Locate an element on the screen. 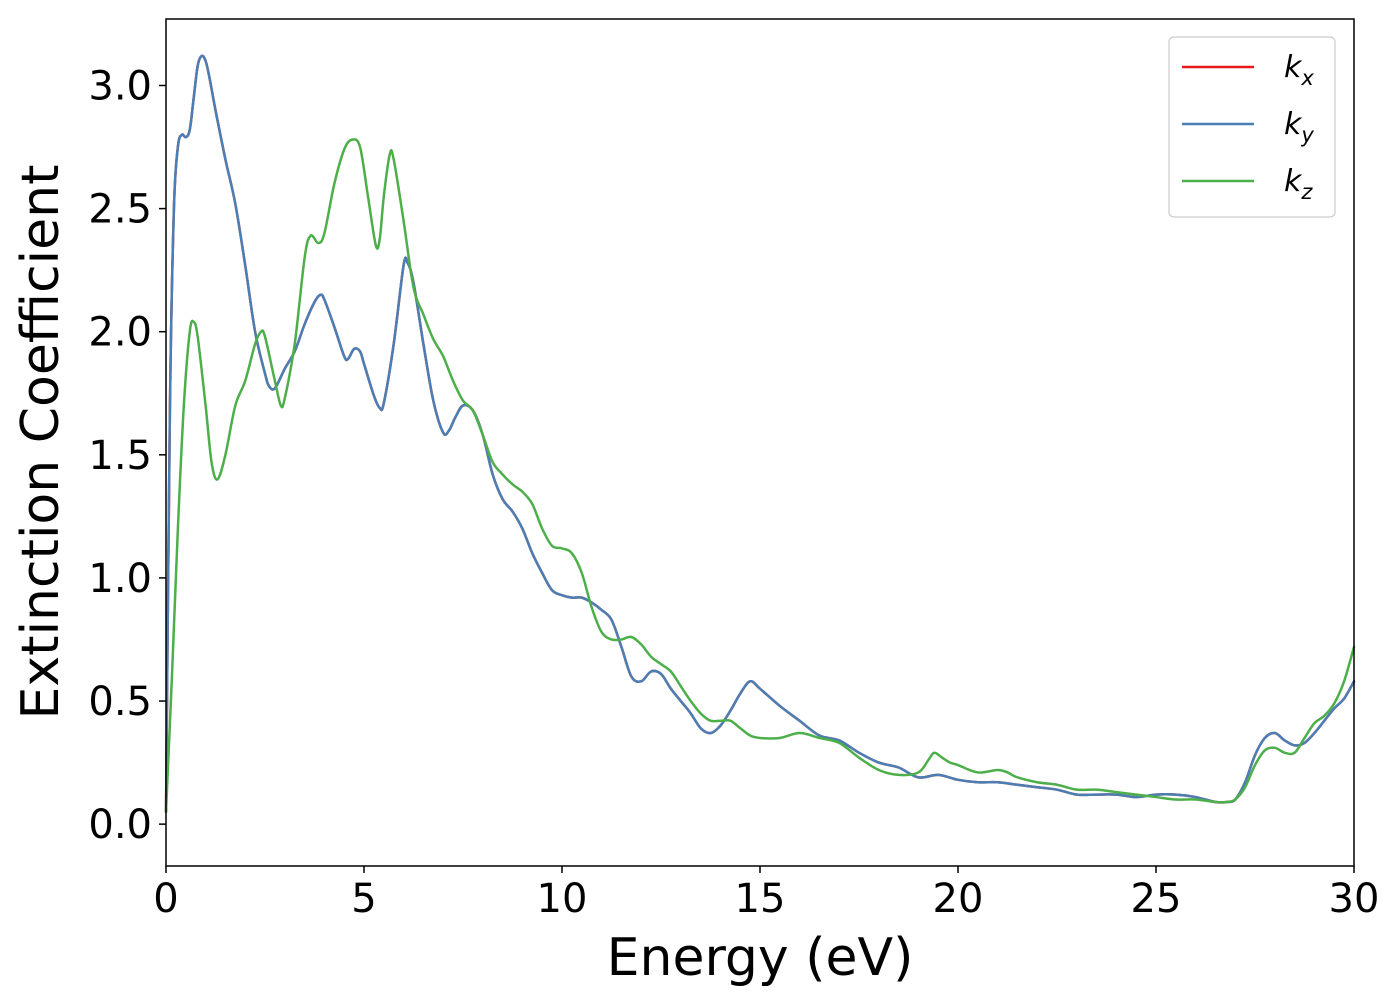 The width and height of the screenshot is (1400, 1004). x-tick-label: 5 is located at coordinates (363, 899).